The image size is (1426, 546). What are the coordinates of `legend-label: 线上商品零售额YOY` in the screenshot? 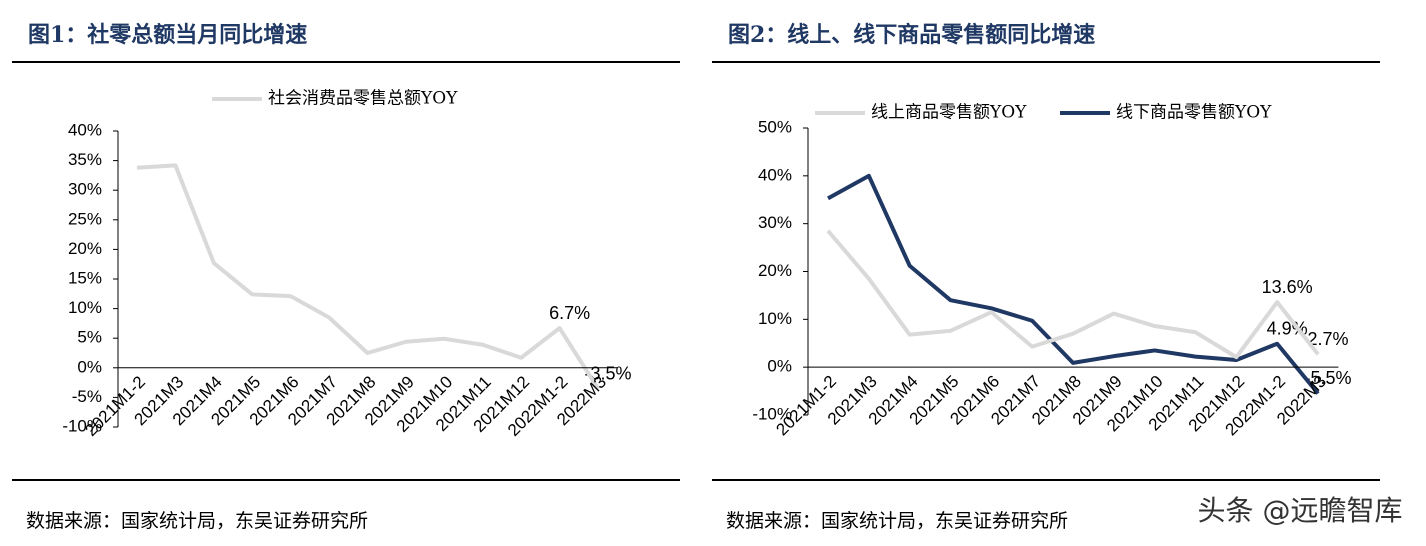 It's located at (949, 113).